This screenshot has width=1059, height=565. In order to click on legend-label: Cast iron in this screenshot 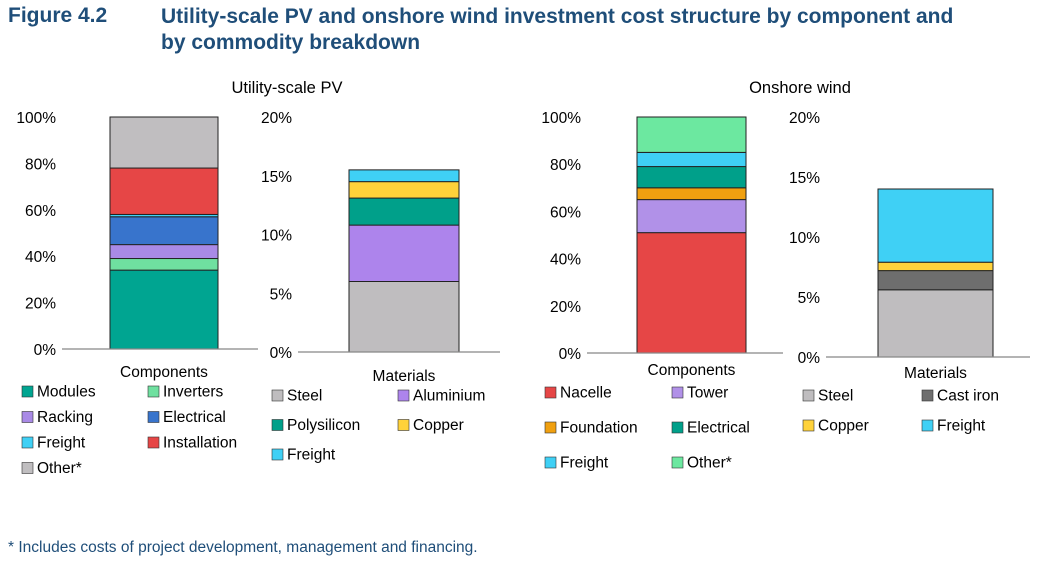, I will do `click(968, 396)`.